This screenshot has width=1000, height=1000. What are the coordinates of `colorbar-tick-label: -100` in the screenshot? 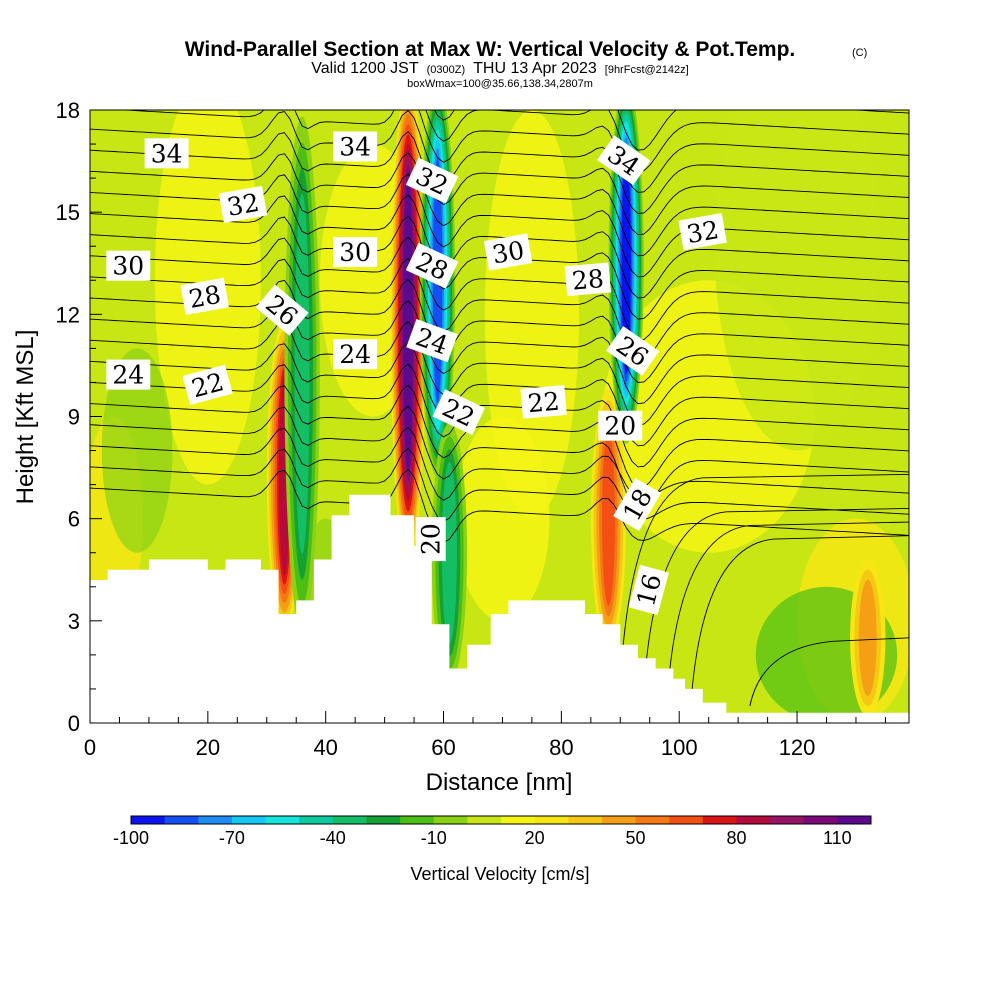 It's located at (131, 838).